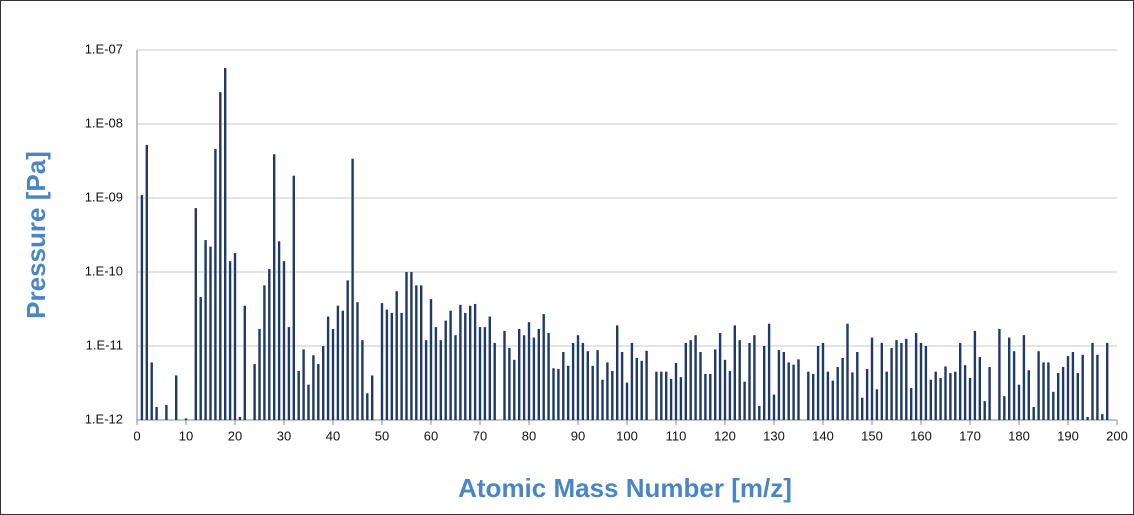  Describe the element at coordinates (104, 270) in the screenshot. I see `y-tick-label: 1.E-10` at that location.